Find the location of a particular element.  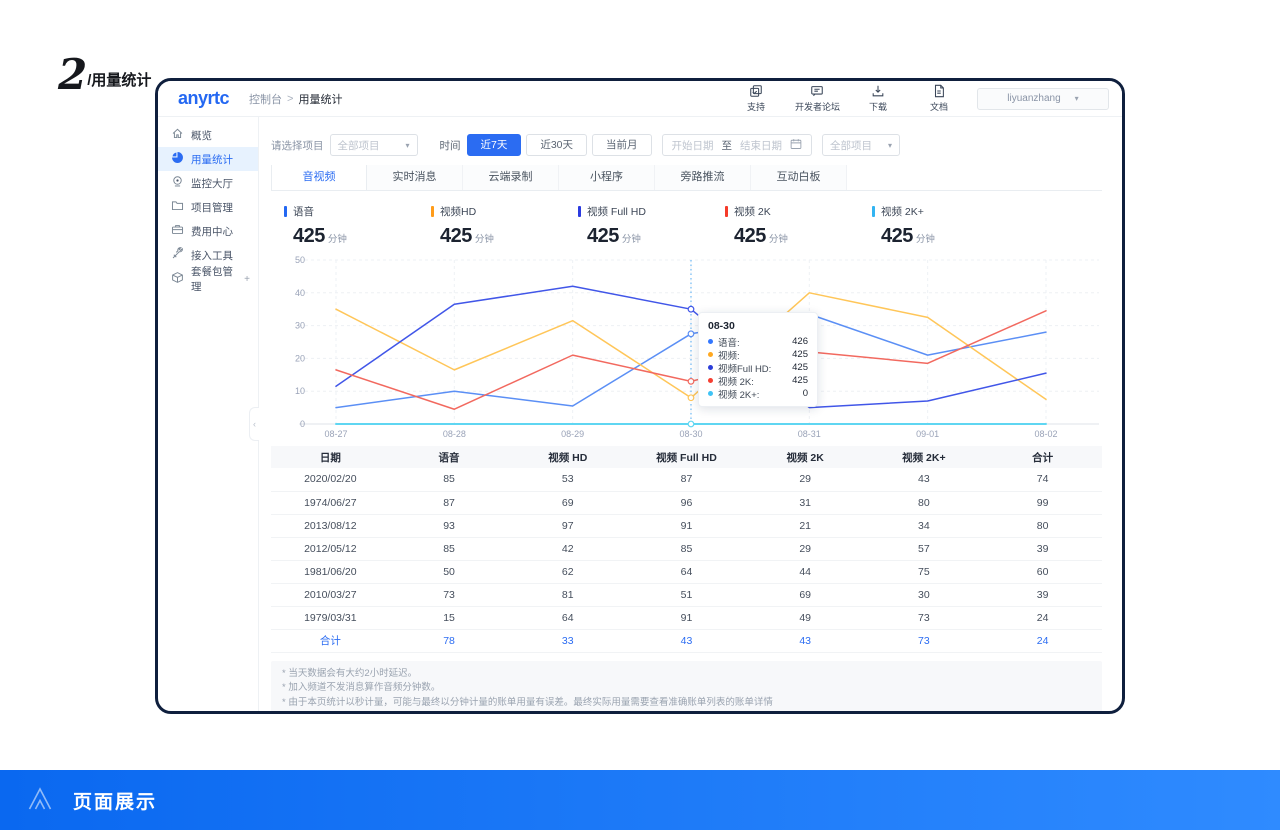

start-date-input: 开始日期 is located at coordinates (692, 145).